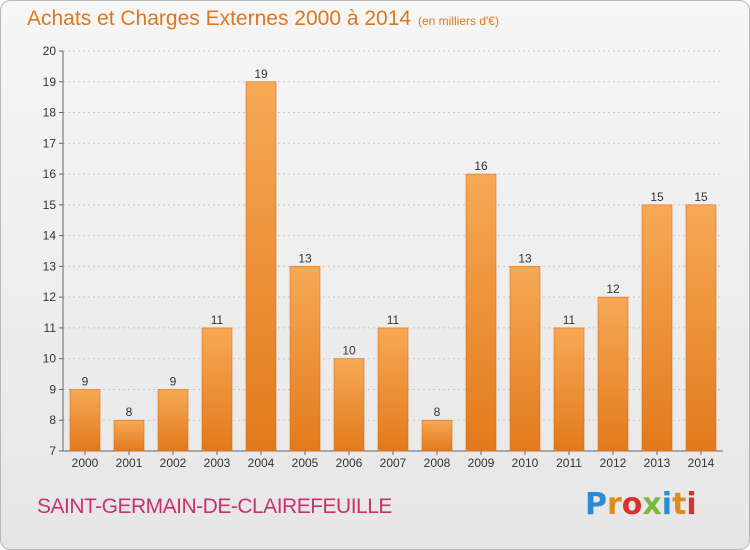  What do you see at coordinates (569, 463) in the screenshot?
I see `x-tick-label-2011: 2011` at bounding box center [569, 463].